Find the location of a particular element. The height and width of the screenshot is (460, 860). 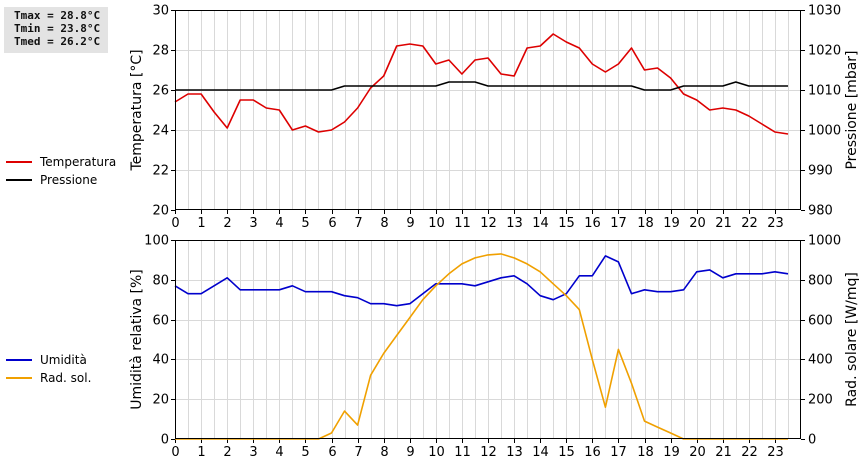

tmax-label: Tmax = 28.8°C is located at coordinates (57, 15).